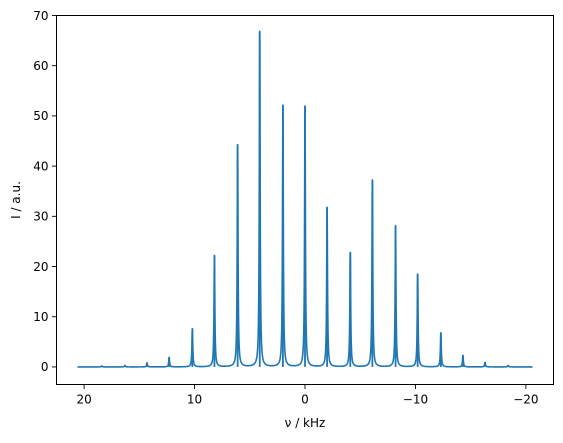 The image size is (563, 443). What do you see at coordinates (16, 200) in the screenshot?
I see `y-axis-label: I / a.u.` at bounding box center [16, 200].